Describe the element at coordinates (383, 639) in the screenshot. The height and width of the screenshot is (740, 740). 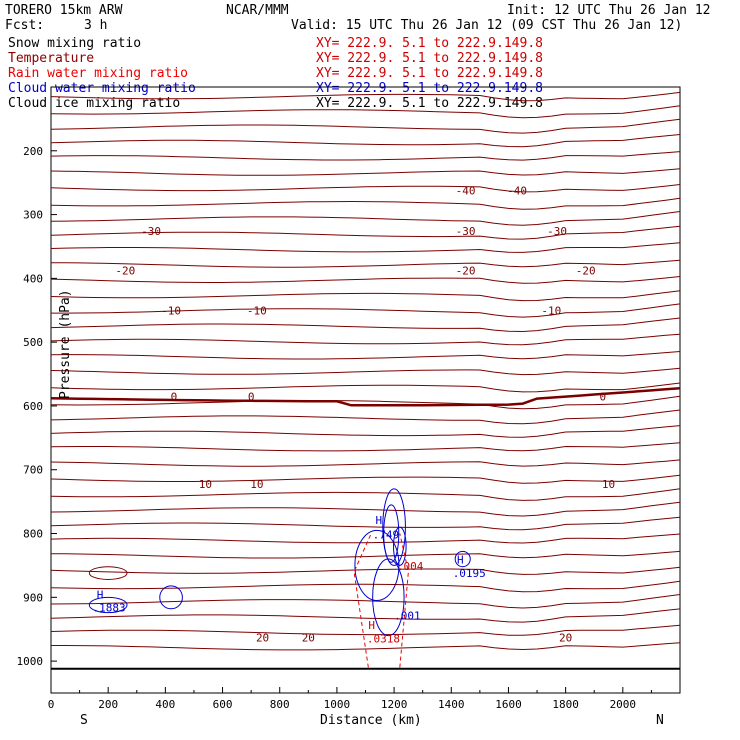
I see `contour-annotation: .0318` at that location.